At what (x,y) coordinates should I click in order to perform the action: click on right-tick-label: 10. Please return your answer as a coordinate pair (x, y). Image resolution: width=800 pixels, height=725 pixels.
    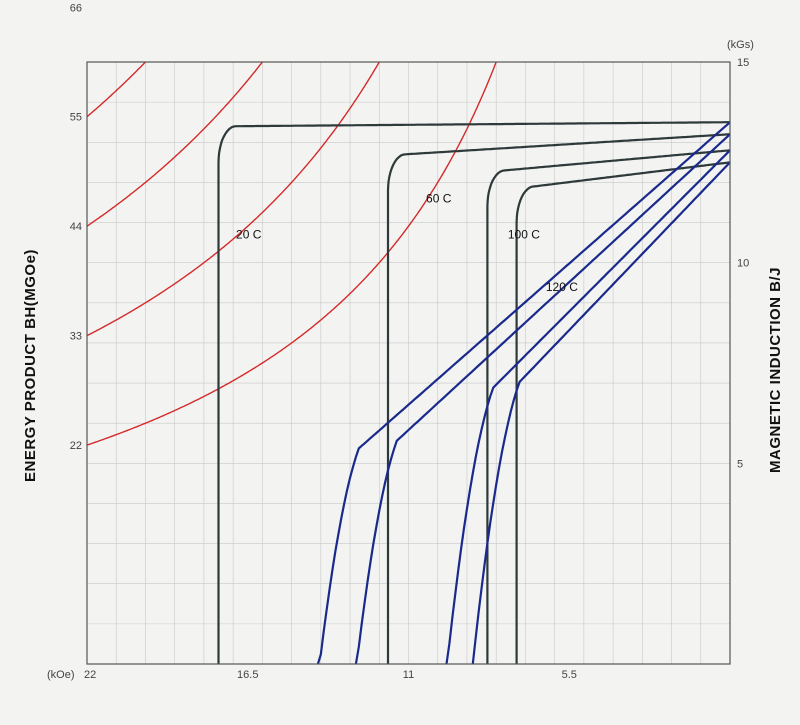
    Looking at the image, I should click on (743, 264).